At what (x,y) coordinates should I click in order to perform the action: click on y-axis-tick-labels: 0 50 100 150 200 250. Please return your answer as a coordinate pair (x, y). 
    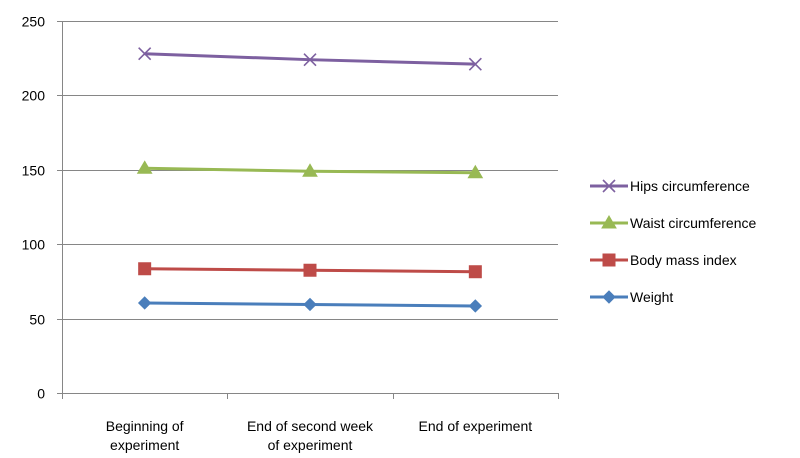
    Looking at the image, I should click on (34, 208).